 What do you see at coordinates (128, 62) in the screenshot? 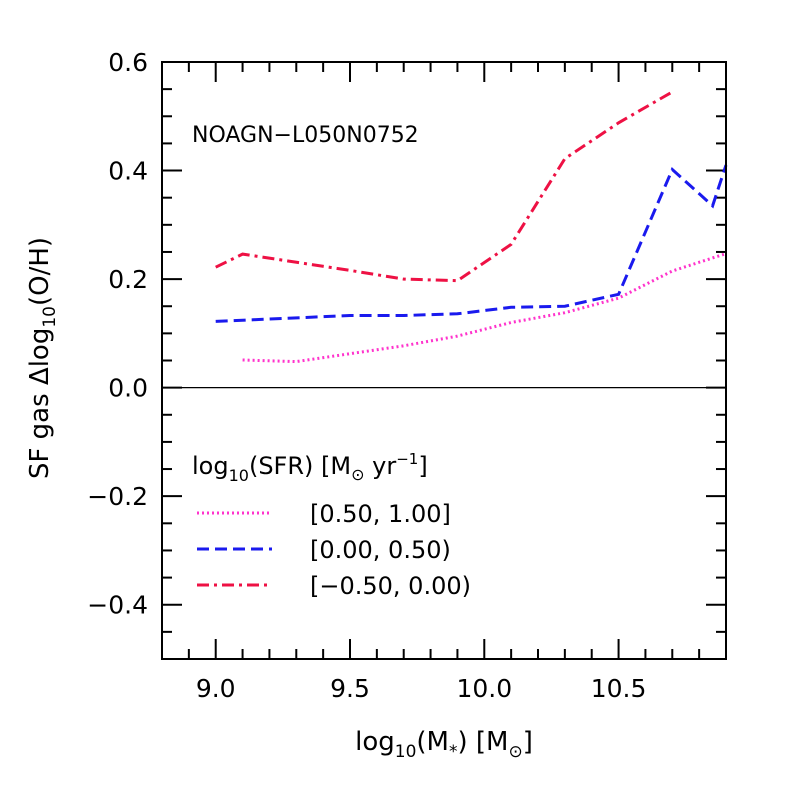
I see `y-tick-label: 0.6` at bounding box center [128, 62].